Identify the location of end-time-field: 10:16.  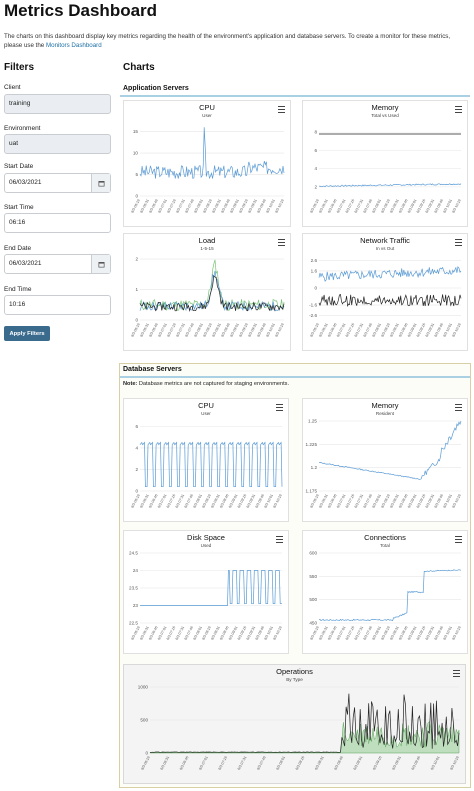
(57, 305).